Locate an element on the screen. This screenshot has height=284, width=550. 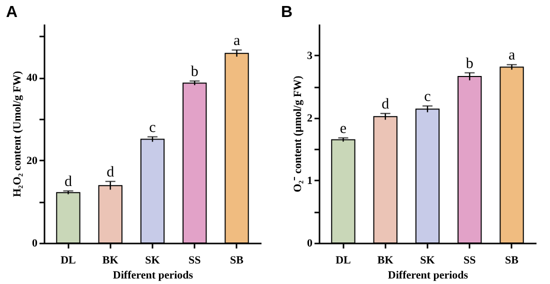
chart-title: B is located at coordinates (287, 12).